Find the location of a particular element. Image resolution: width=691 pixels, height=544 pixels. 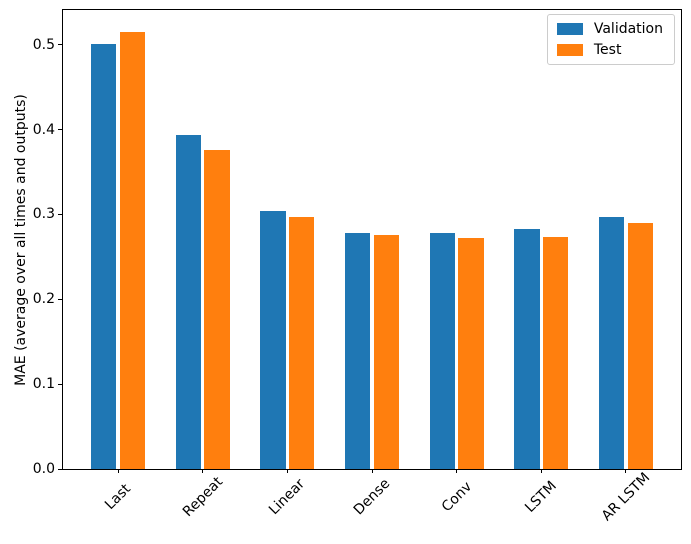

x-tick-label-lstm: LSTM is located at coordinates (541, 497).